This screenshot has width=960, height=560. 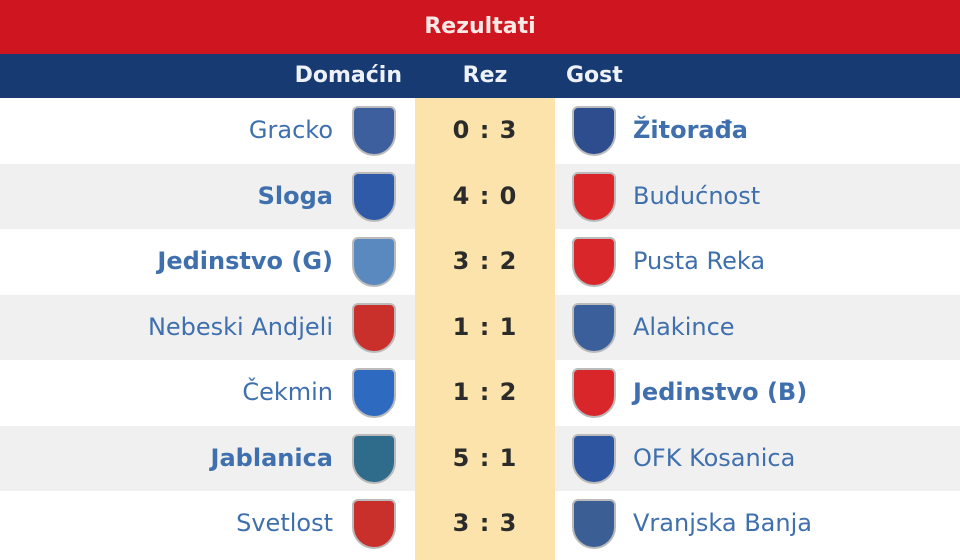 I want to click on results-title: Rezultati, so click(x=480, y=27).